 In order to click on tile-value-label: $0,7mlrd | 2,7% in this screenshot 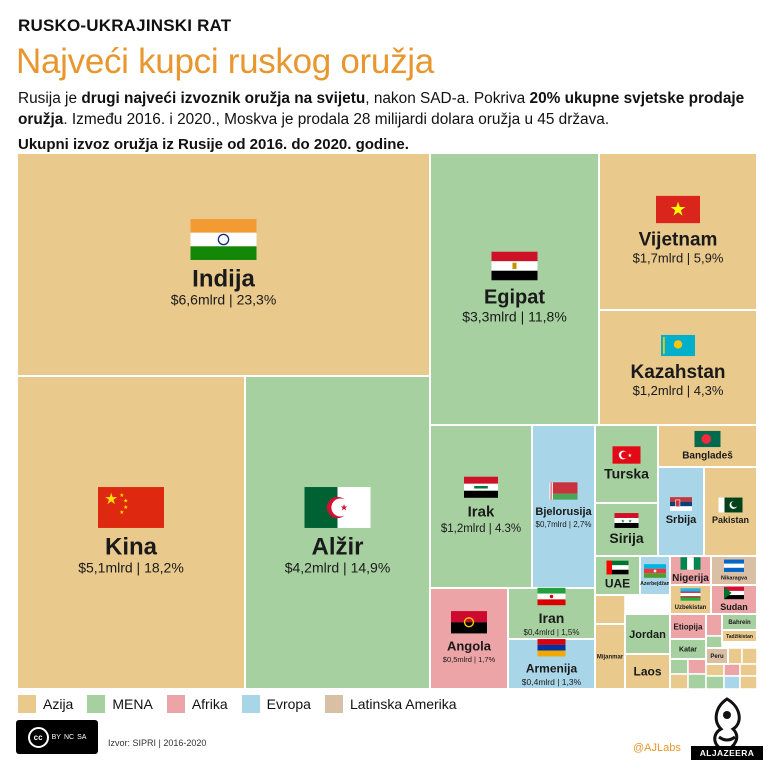, I will do `click(564, 524)`.